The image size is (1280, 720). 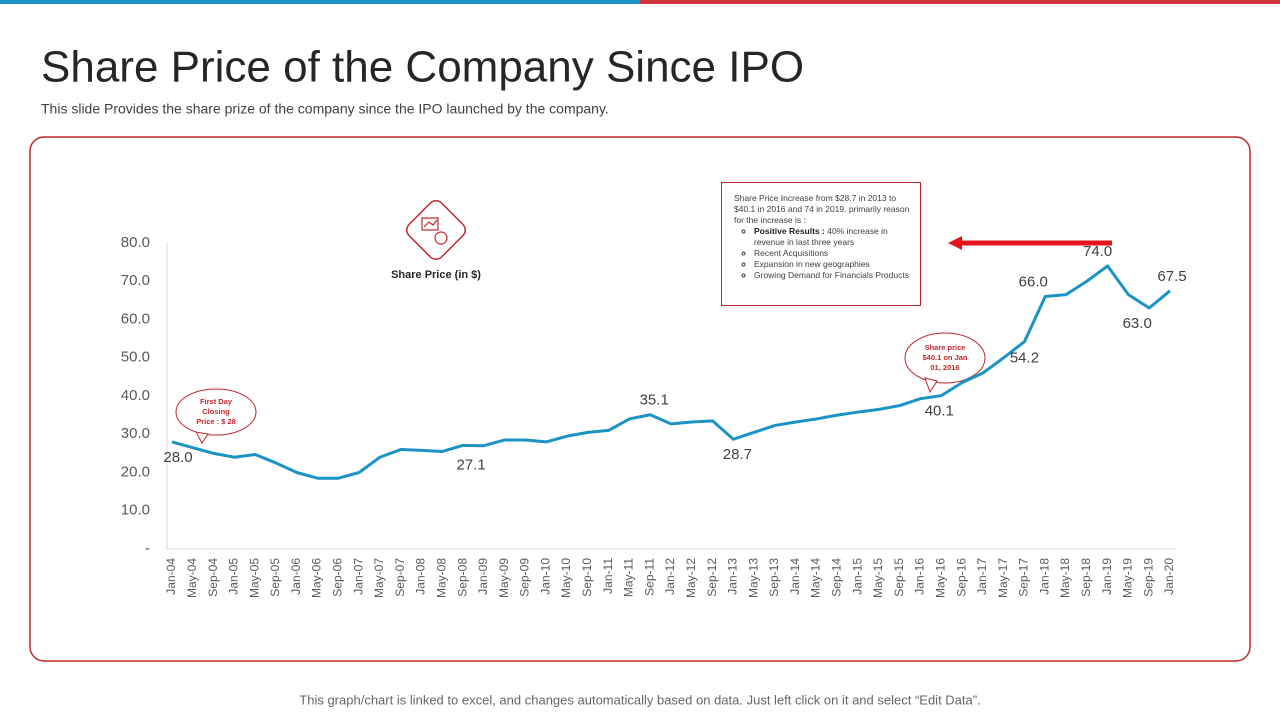 I want to click on x-tick-label: Jan-19, so click(x=1107, y=576).